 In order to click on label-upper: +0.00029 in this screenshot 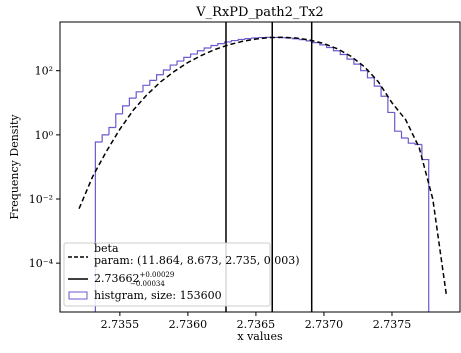, I will do `click(157, 275)`.